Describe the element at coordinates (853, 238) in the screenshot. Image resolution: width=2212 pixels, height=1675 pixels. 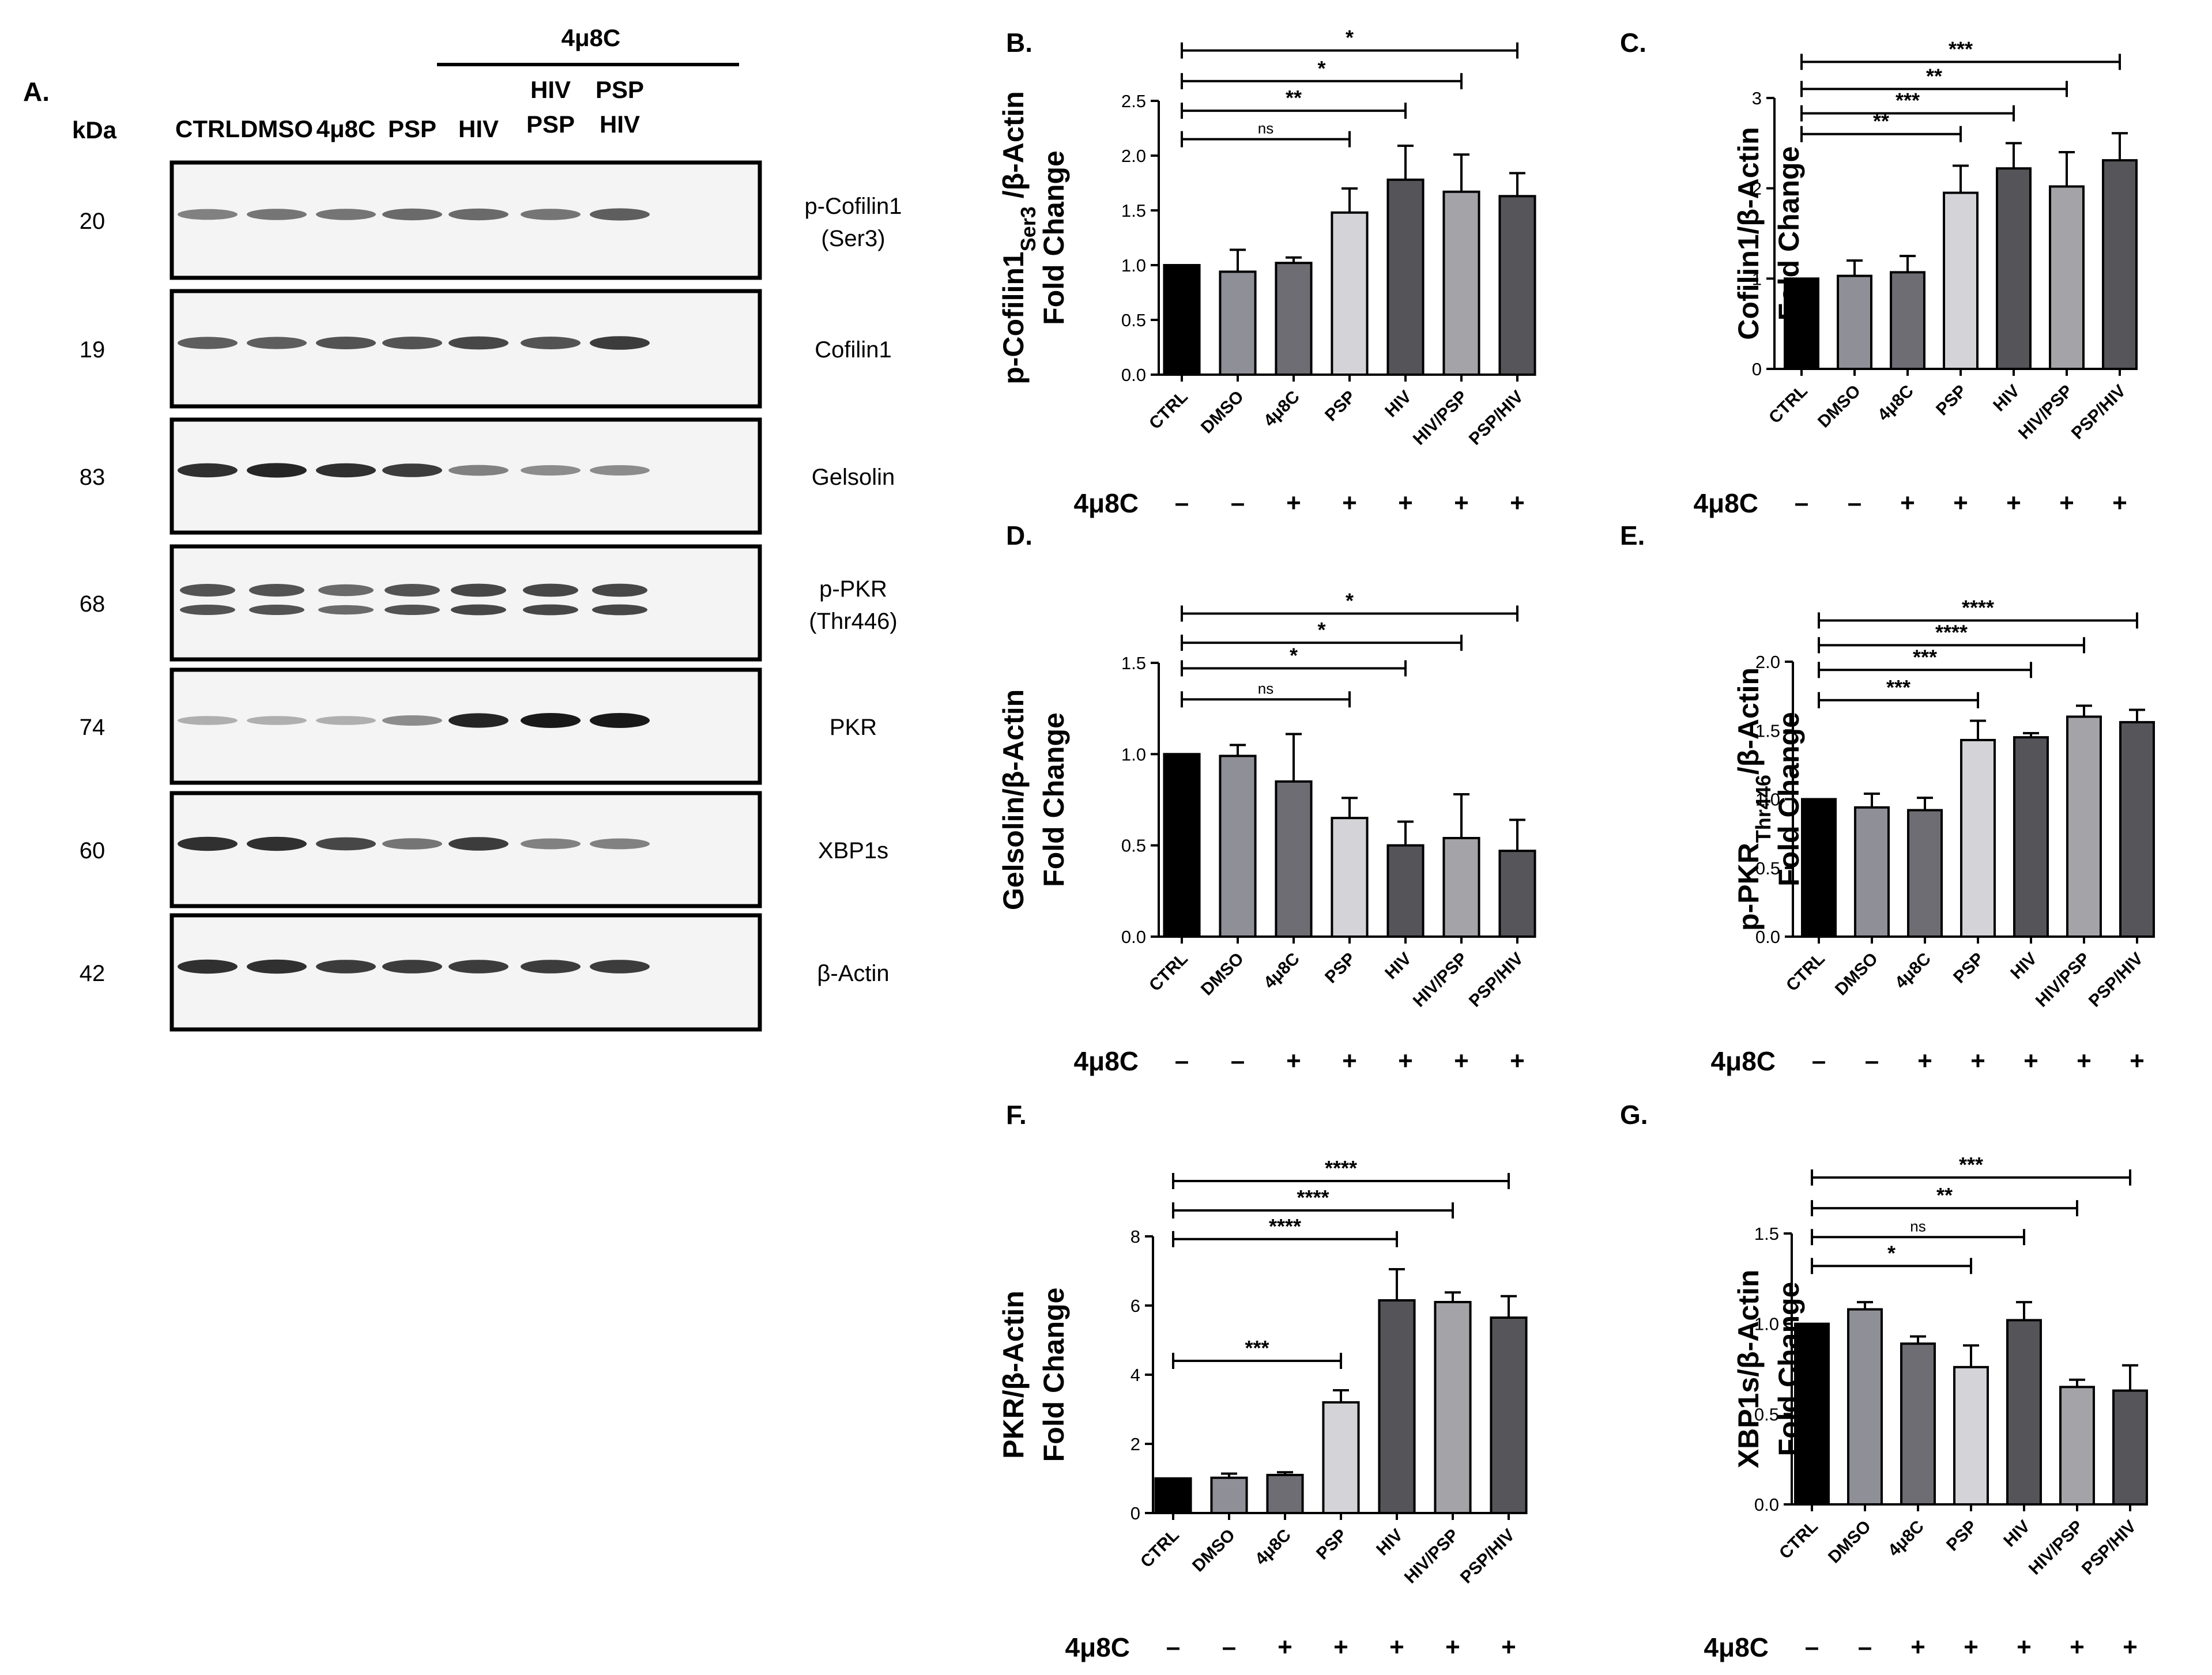
I see `protein-label: (Ser3)` at that location.